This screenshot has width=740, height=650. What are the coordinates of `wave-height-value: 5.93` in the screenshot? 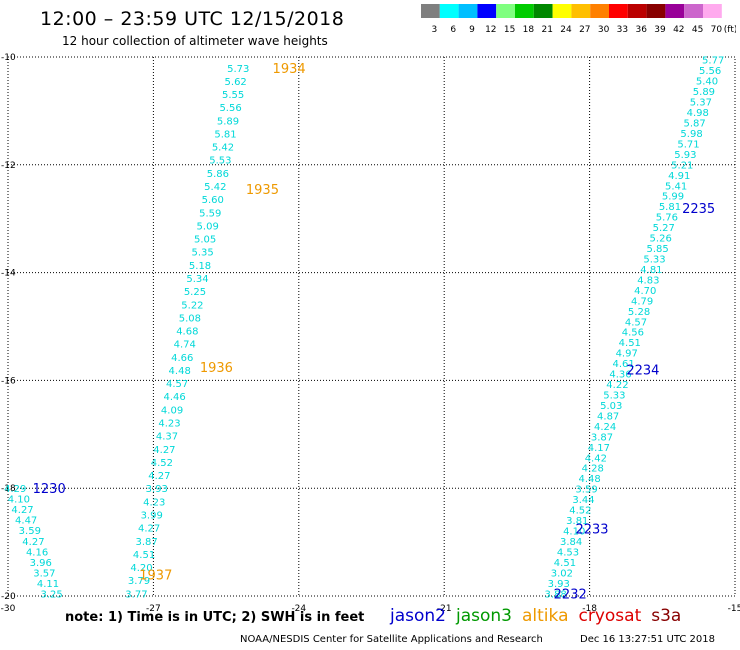 It's located at (685, 155).